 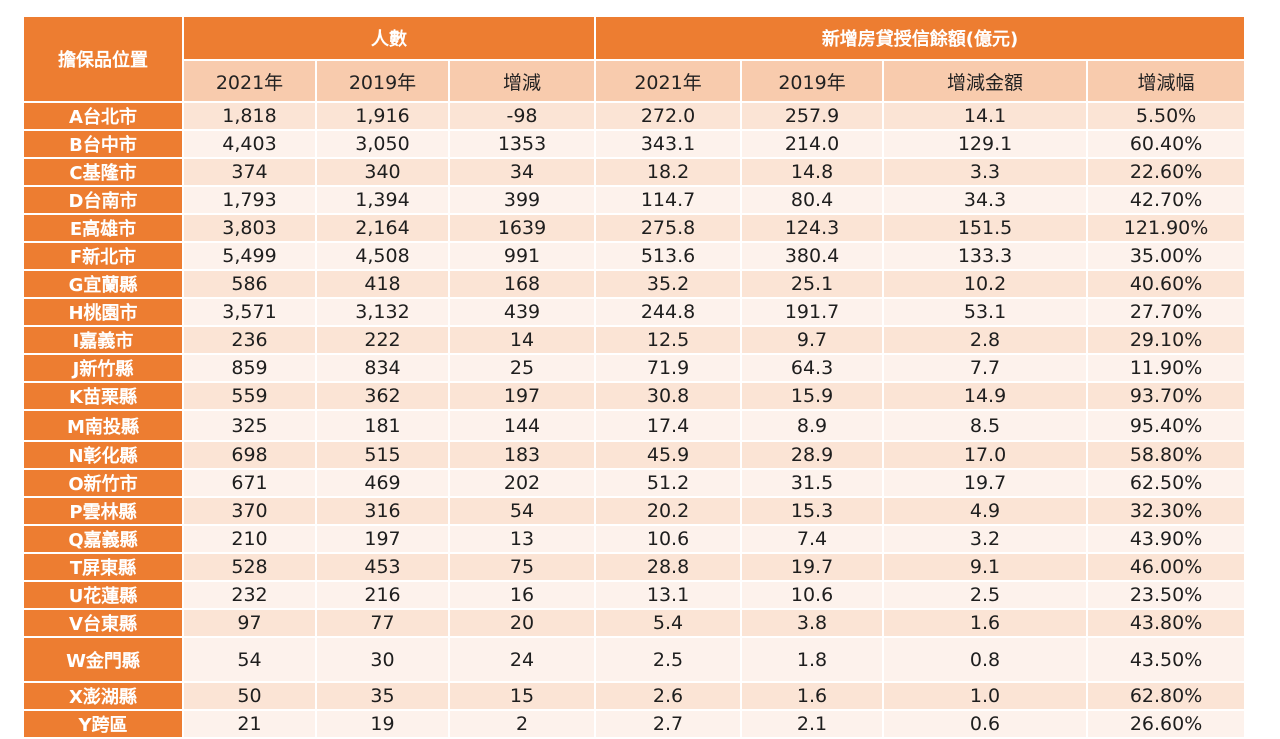 What do you see at coordinates (812, 724) in the screenshot?
I see `cell-loan-2019: 2.1` at bounding box center [812, 724].